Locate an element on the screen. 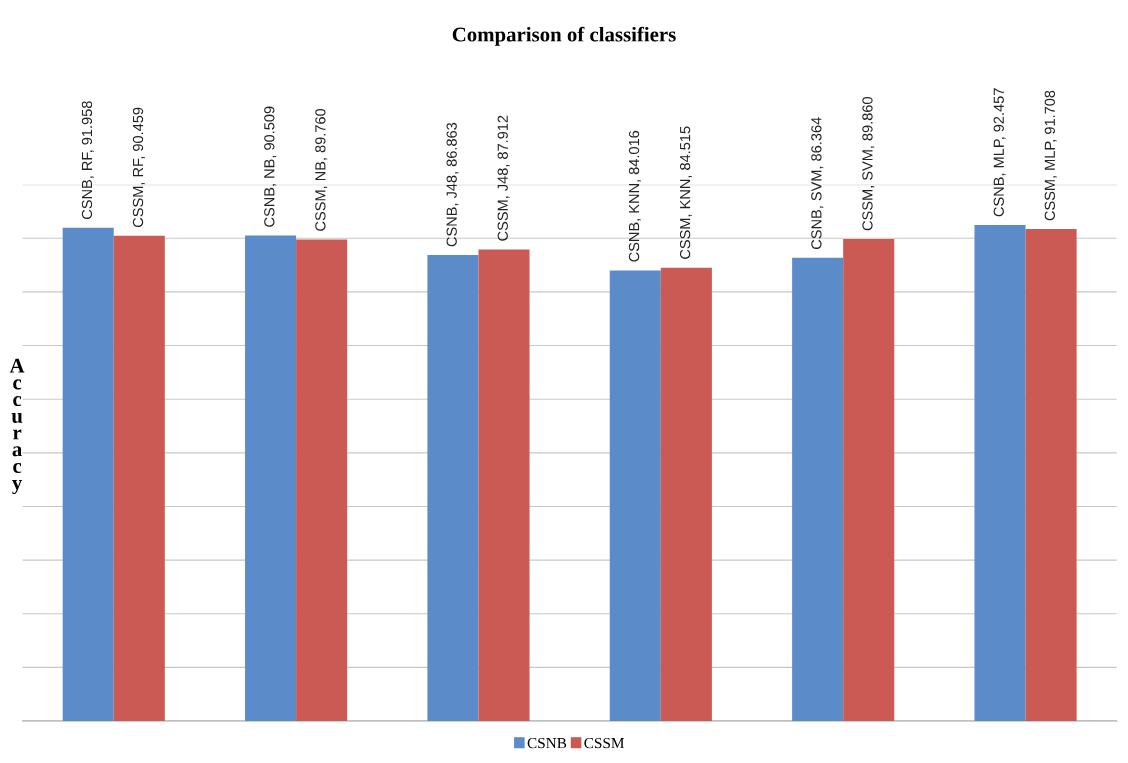  data-label: CSSM, NB, 89.760 is located at coordinates (321, 169).